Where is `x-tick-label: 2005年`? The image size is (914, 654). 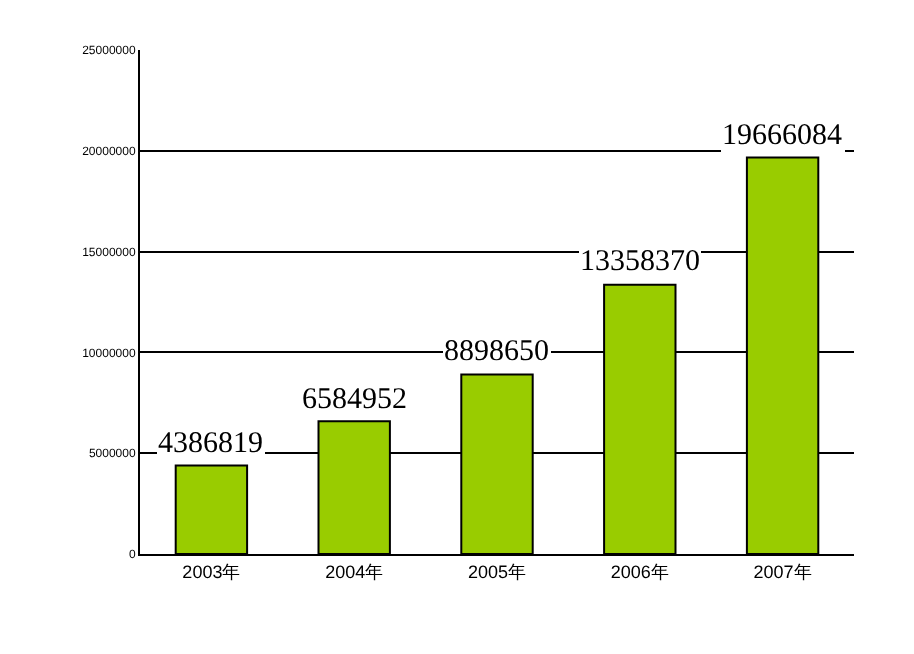 x-tick-label: 2005年 is located at coordinates (497, 571).